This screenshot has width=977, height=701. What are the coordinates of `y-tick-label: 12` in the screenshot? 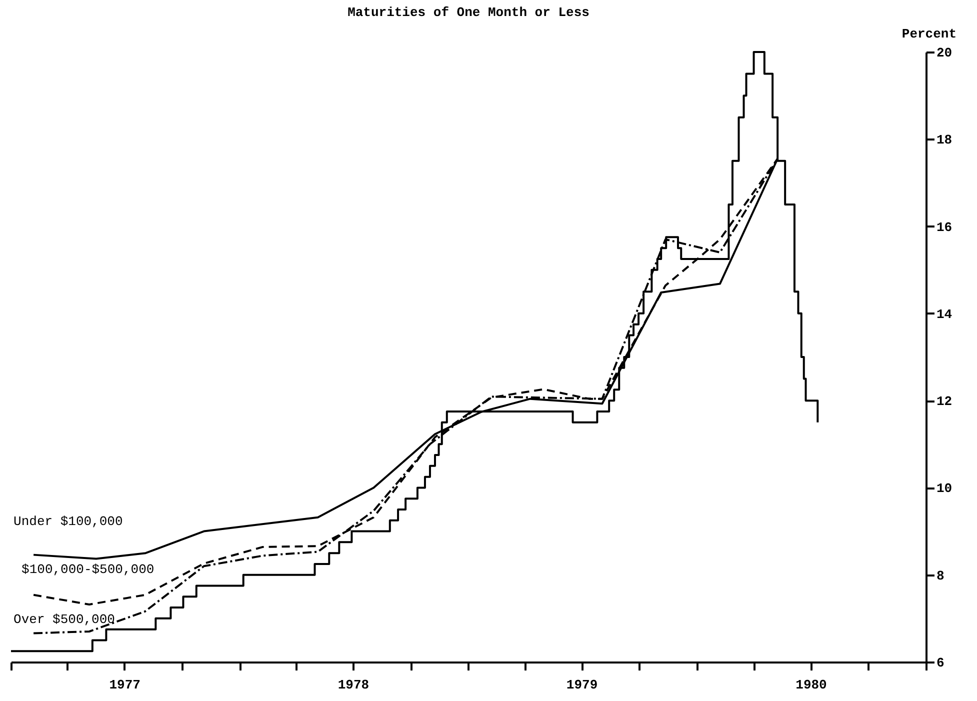 It's located at (944, 402).